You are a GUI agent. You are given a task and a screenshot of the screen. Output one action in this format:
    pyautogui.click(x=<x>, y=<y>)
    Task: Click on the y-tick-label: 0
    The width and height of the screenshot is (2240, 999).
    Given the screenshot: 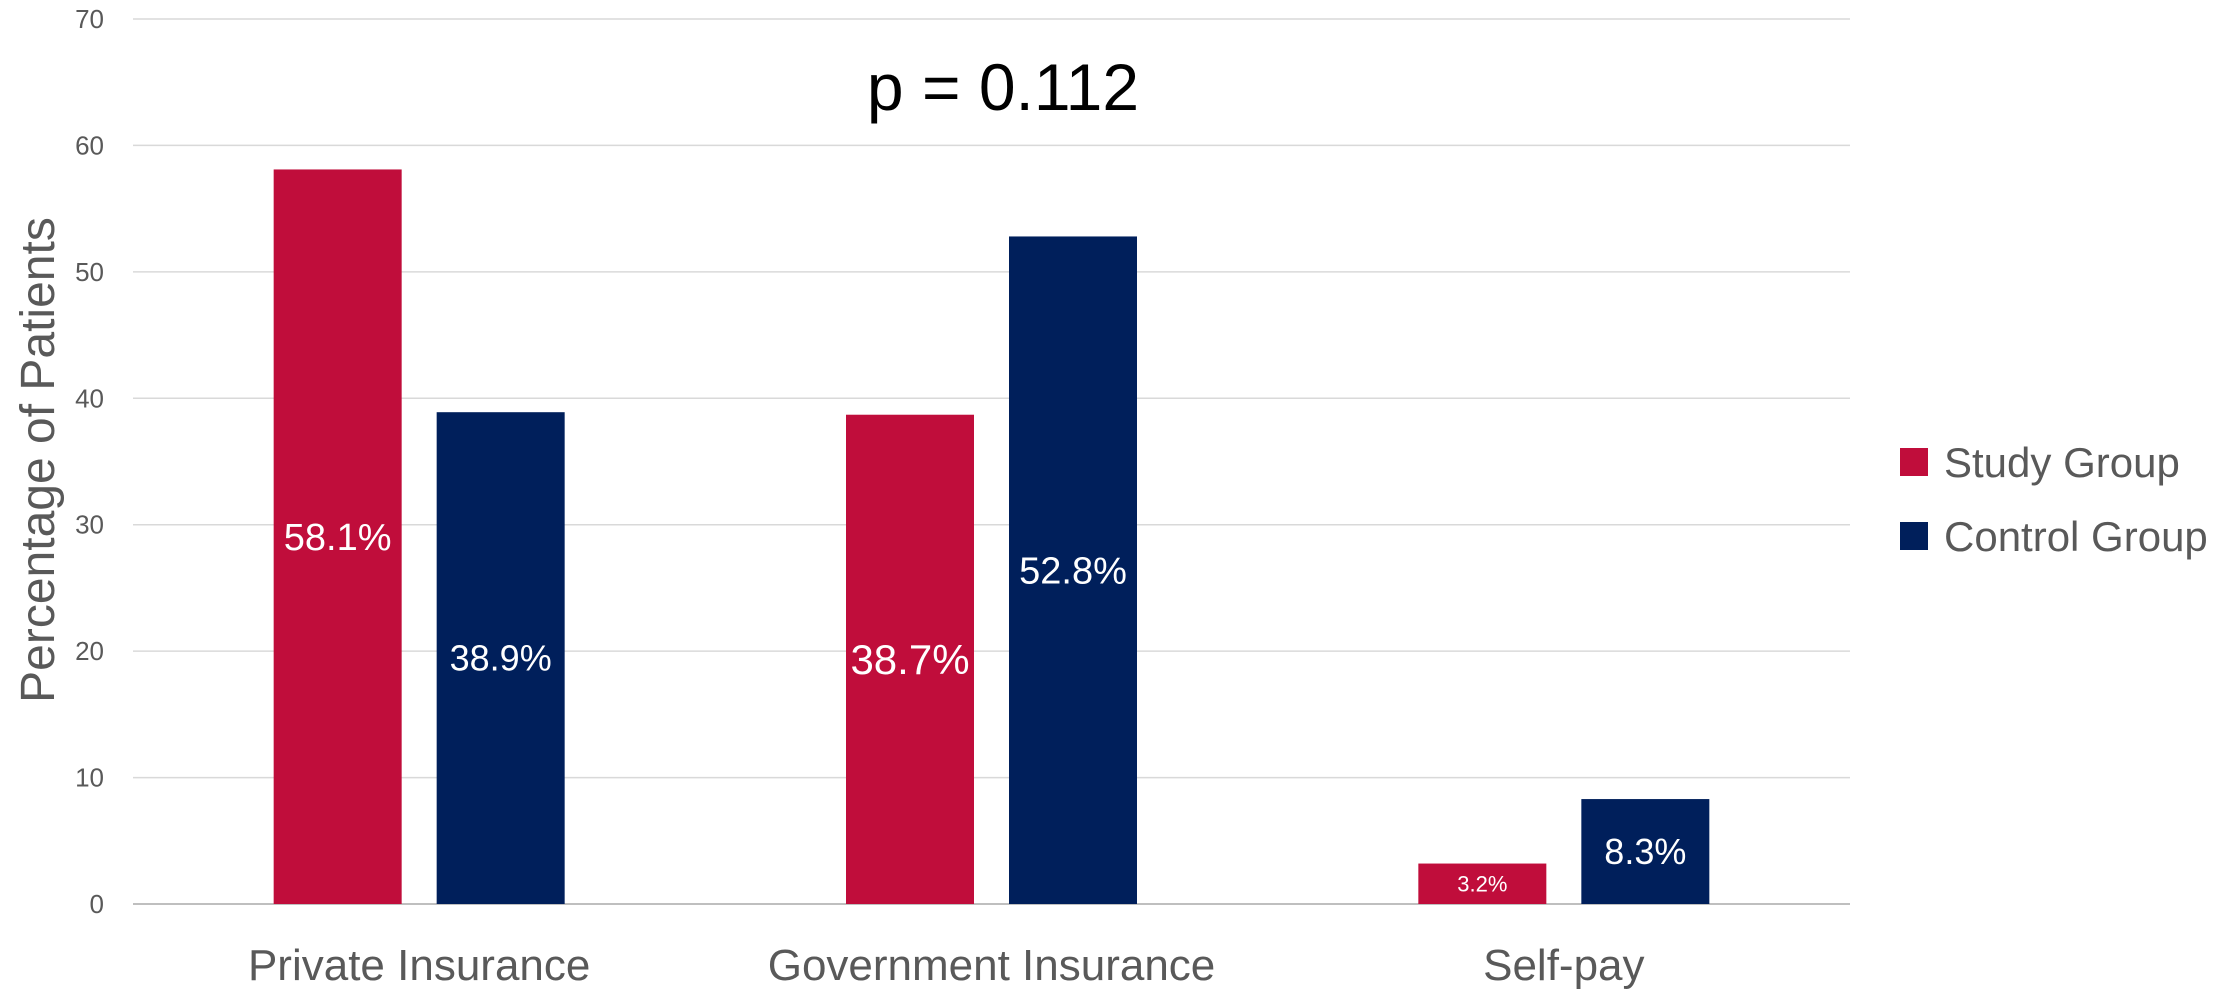 What is the action you would take?
    pyautogui.click(x=97, y=904)
    